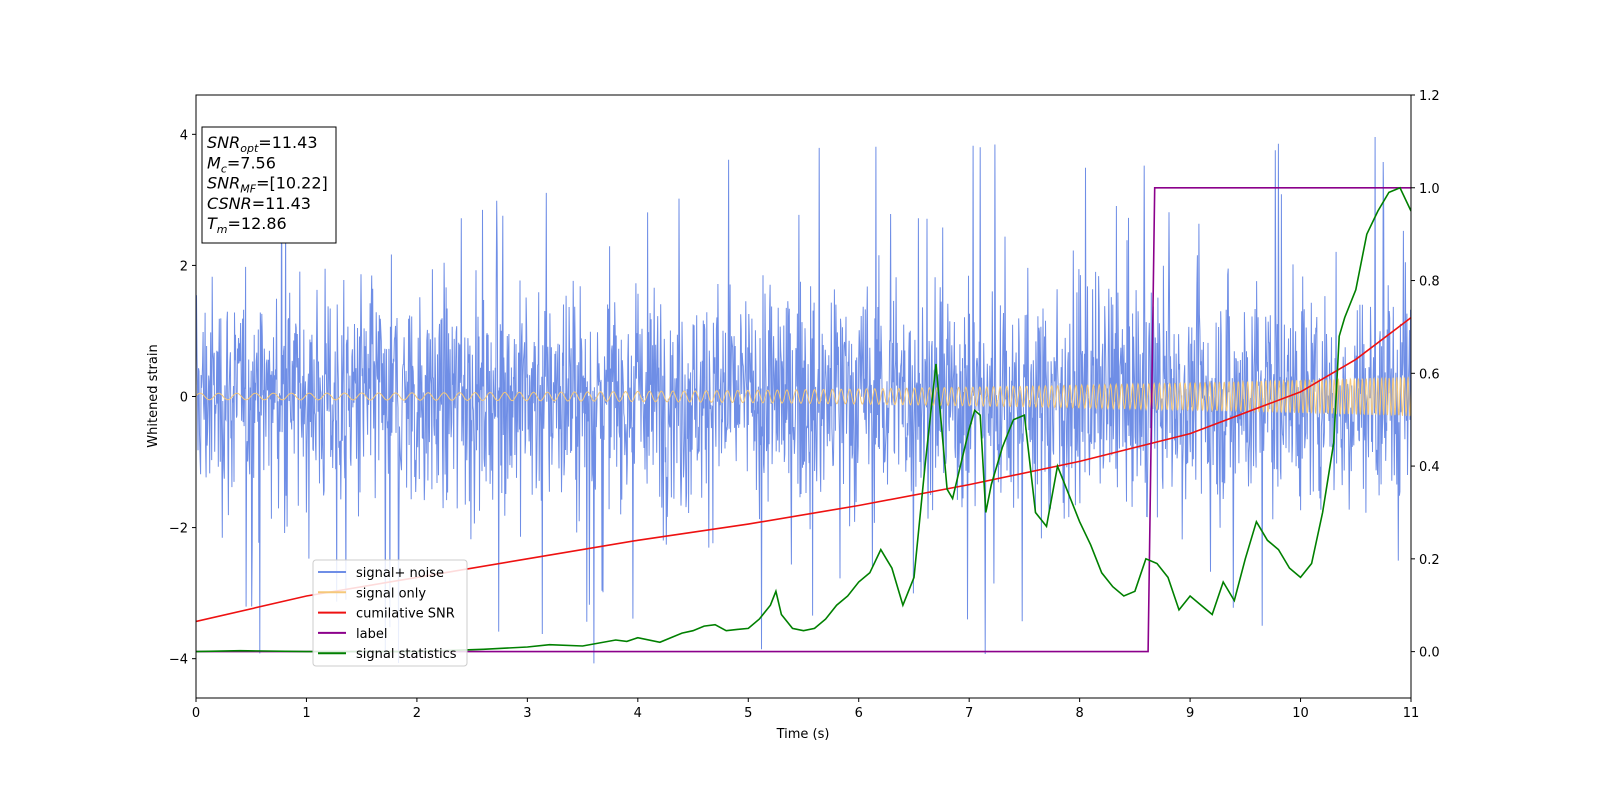  What do you see at coordinates (748, 713) in the screenshot?
I see `x-tick-label: 5` at bounding box center [748, 713].